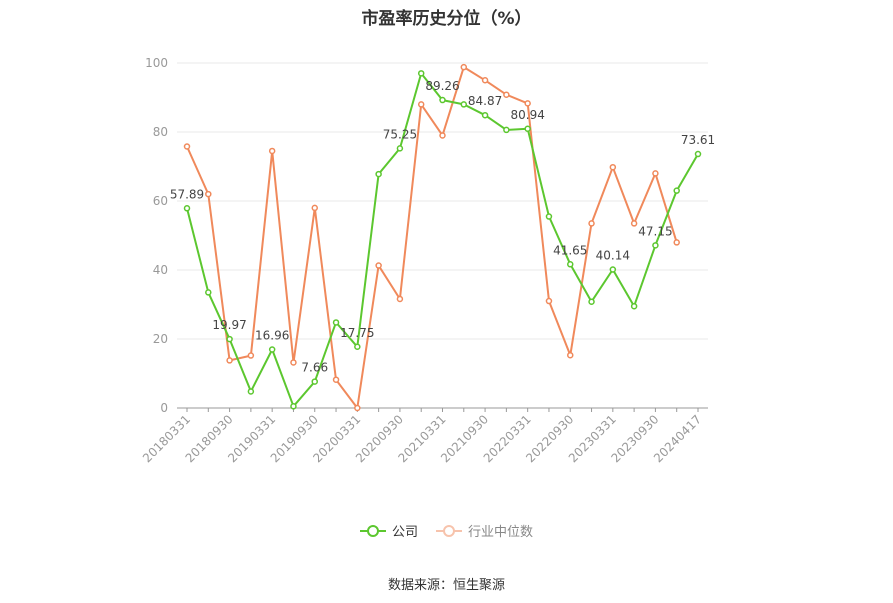  Describe the element at coordinates (357, 333) in the screenshot. I see `data-label: 17.75` at that location.